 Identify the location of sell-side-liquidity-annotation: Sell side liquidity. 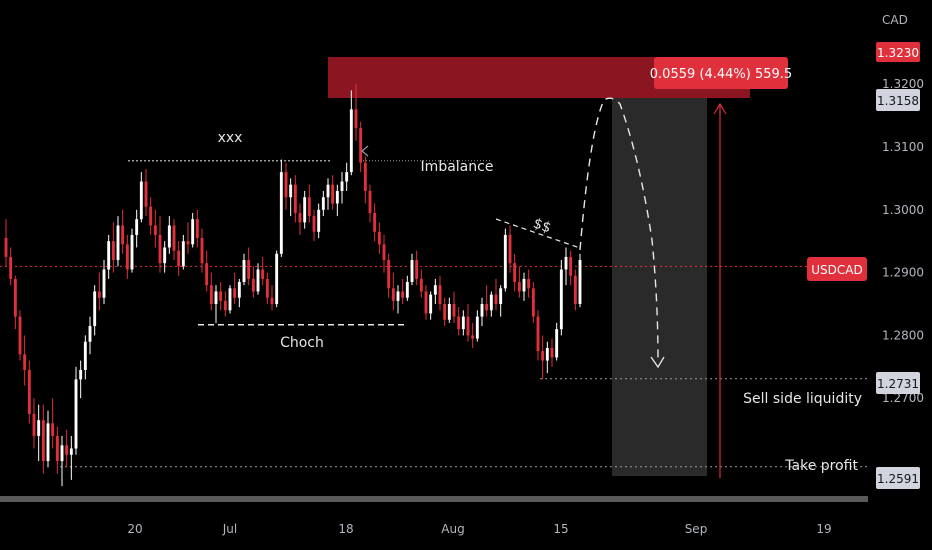
(802, 399).